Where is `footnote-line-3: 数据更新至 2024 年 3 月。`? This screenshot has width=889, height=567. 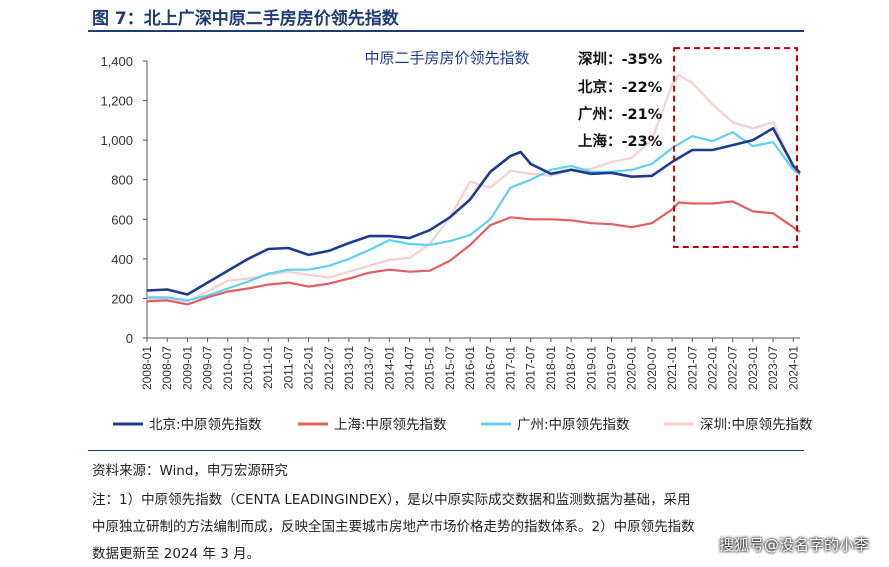
footnote-line-3: 数据更新至 2024 年 3 月。 is located at coordinates (176, 554).